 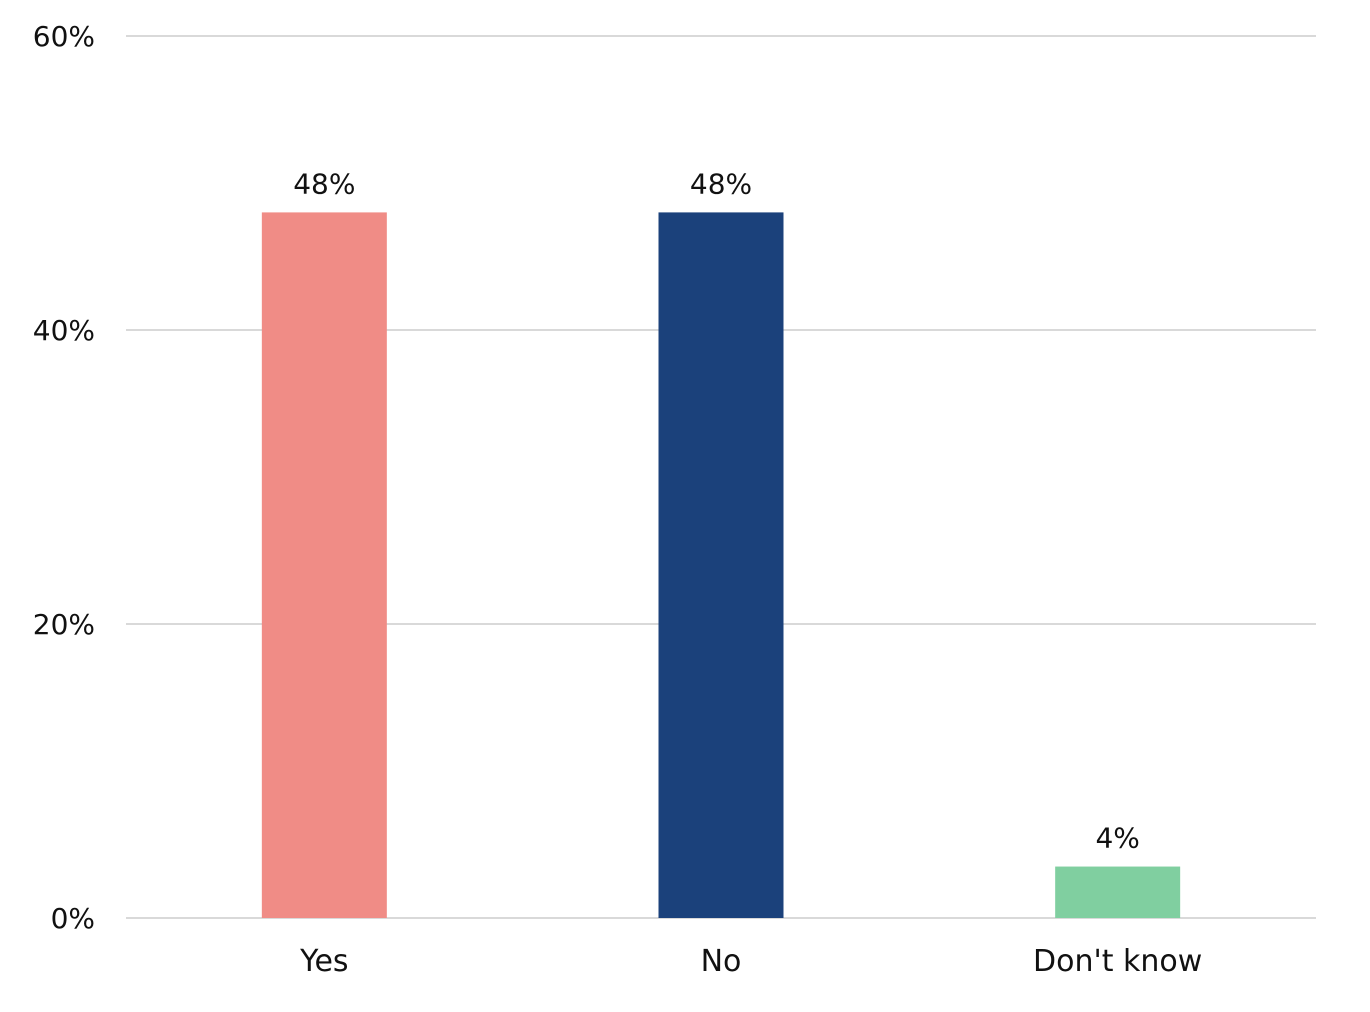 What do you see at coordinates (64, 624) in the screenshot?
I see `y-tick-label: 20%` at bounding box center [64, 624].